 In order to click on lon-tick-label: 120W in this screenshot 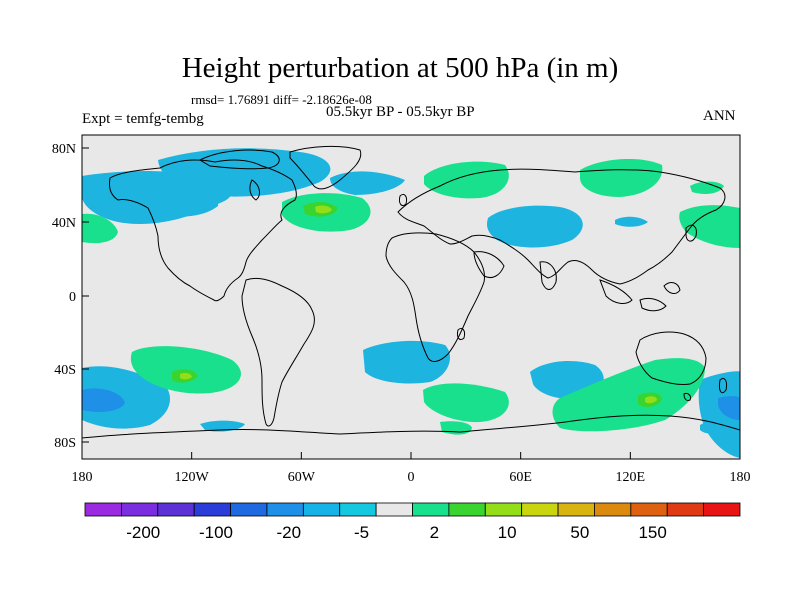, I will do `click(192, 477)`.